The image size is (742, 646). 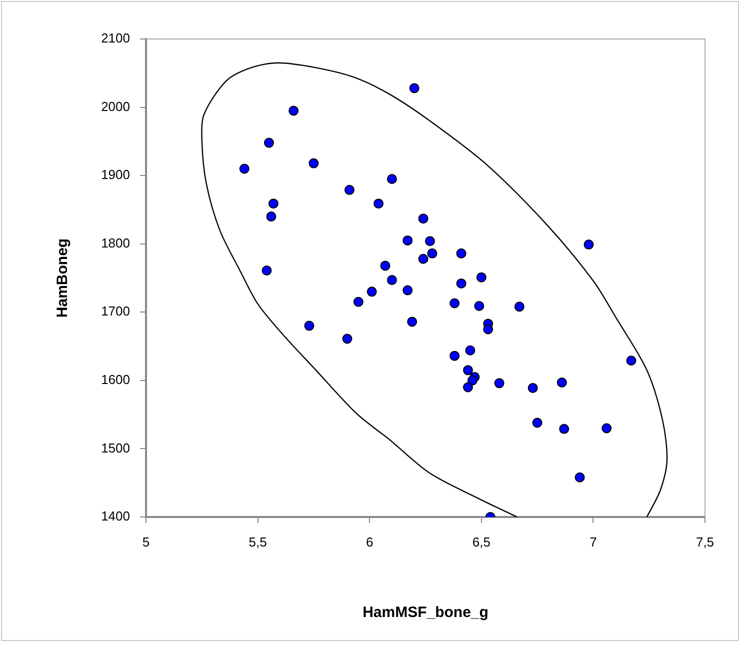 What do you see at coordinates (115, 38) in the screenshot?
I see `y-tick-label: 2100` at bounding box center [115, 38].